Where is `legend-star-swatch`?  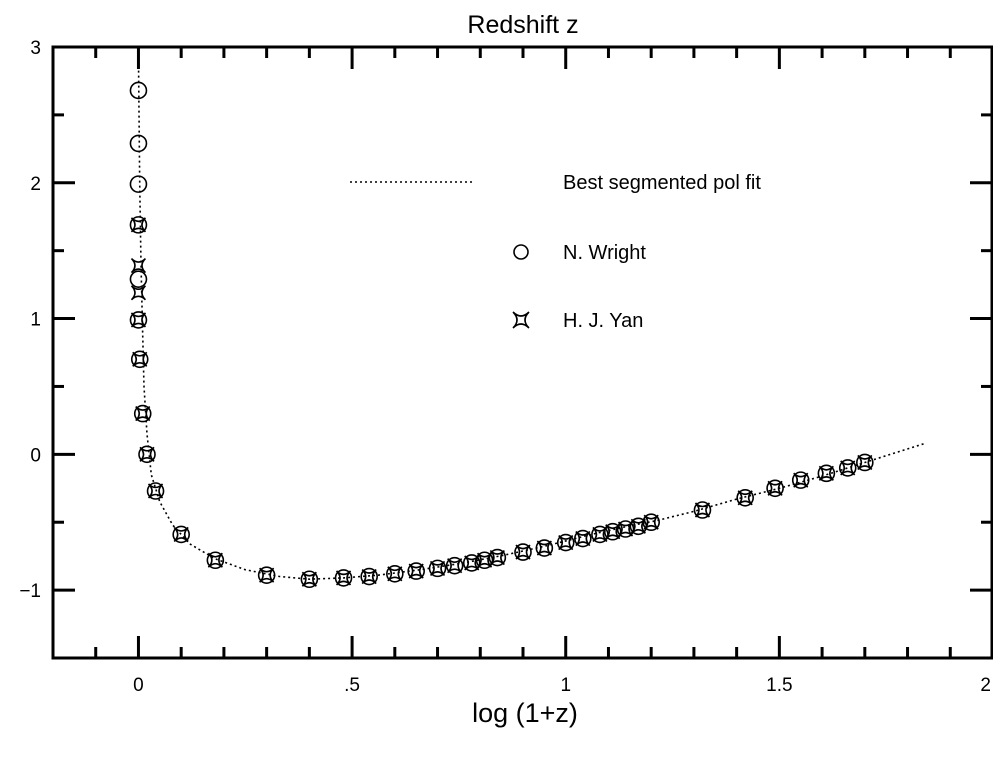
legend-star-swatch is located at coordinates (521, 320).